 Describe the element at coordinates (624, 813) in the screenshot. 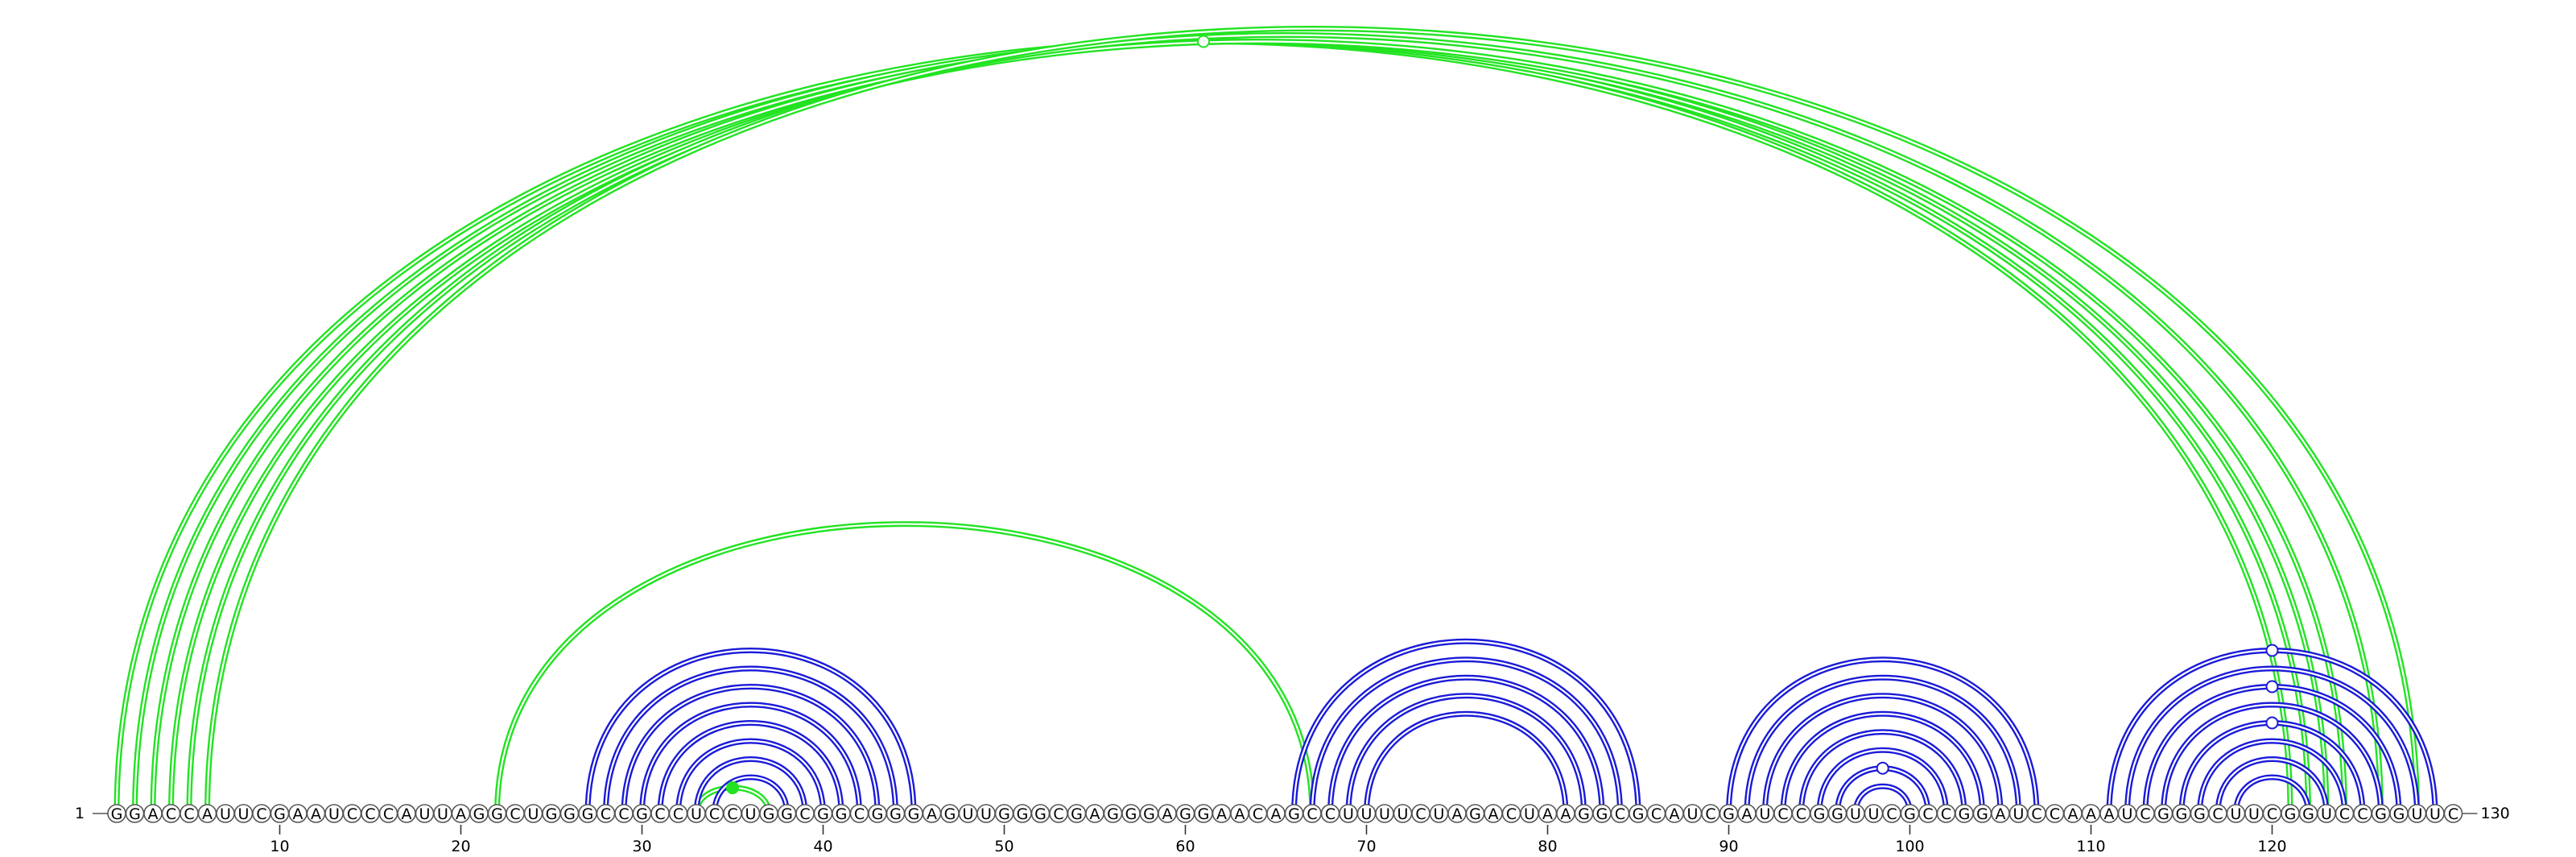

I see `nucleotide-29: C` at that location.